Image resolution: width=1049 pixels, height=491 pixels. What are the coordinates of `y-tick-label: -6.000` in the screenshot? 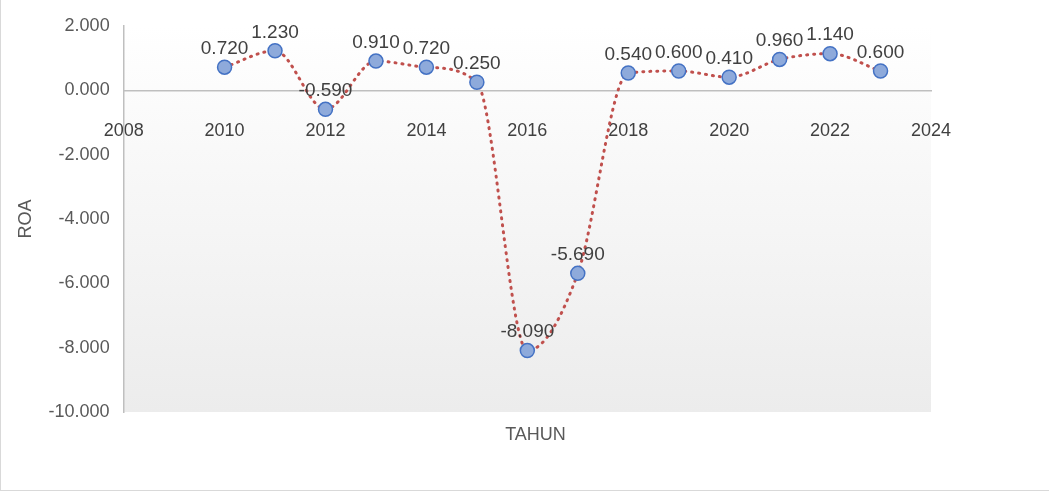 It's located at (84, 282).